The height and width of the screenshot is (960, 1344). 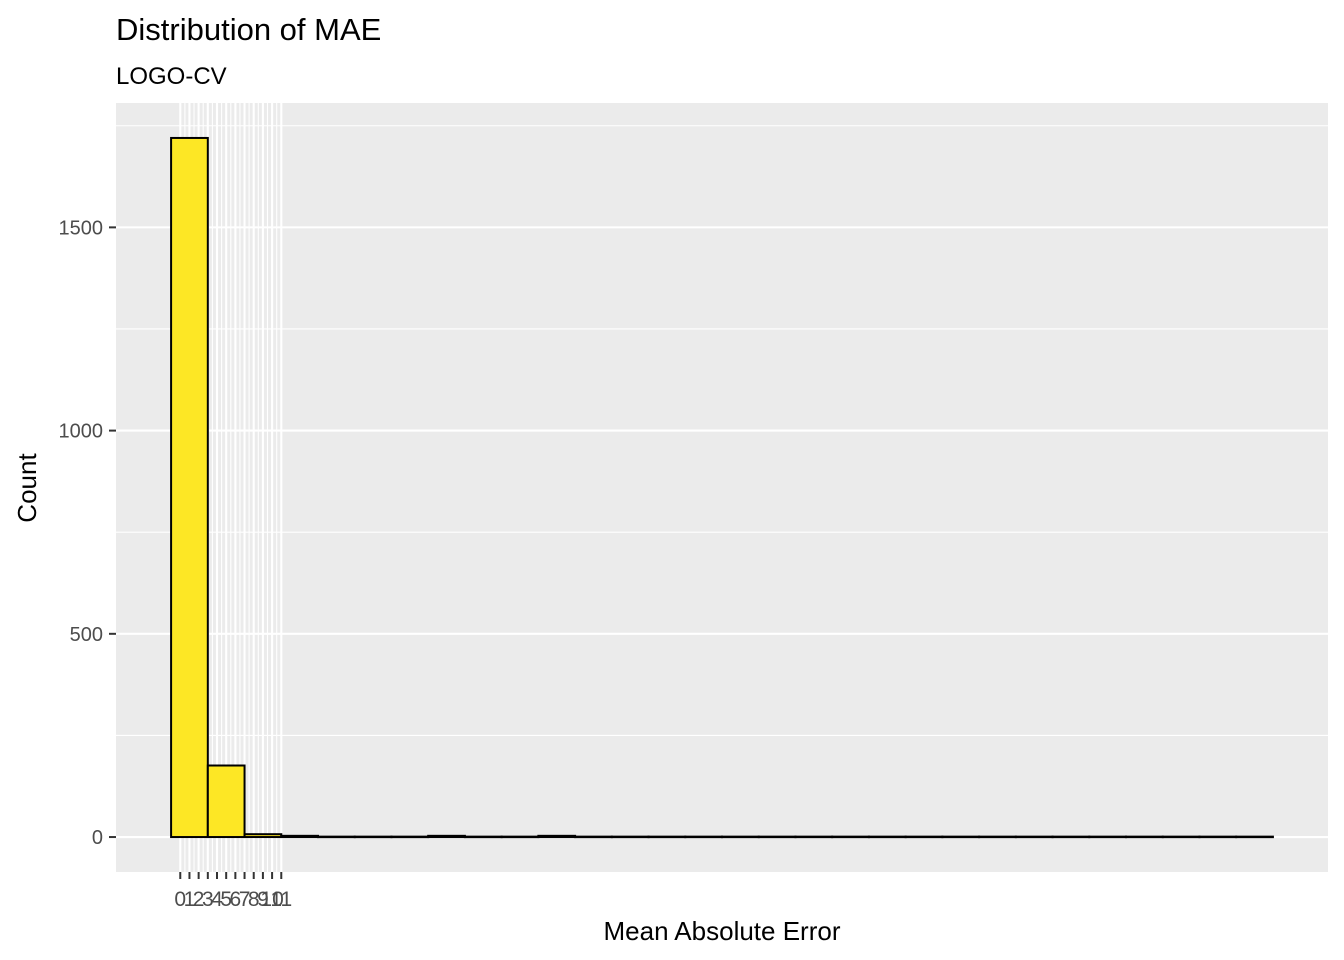 What do you see at coordinates (81, 228) in the screenshot?
I see `y-tick-label-3: 1500` at bounding box center [81, 228].